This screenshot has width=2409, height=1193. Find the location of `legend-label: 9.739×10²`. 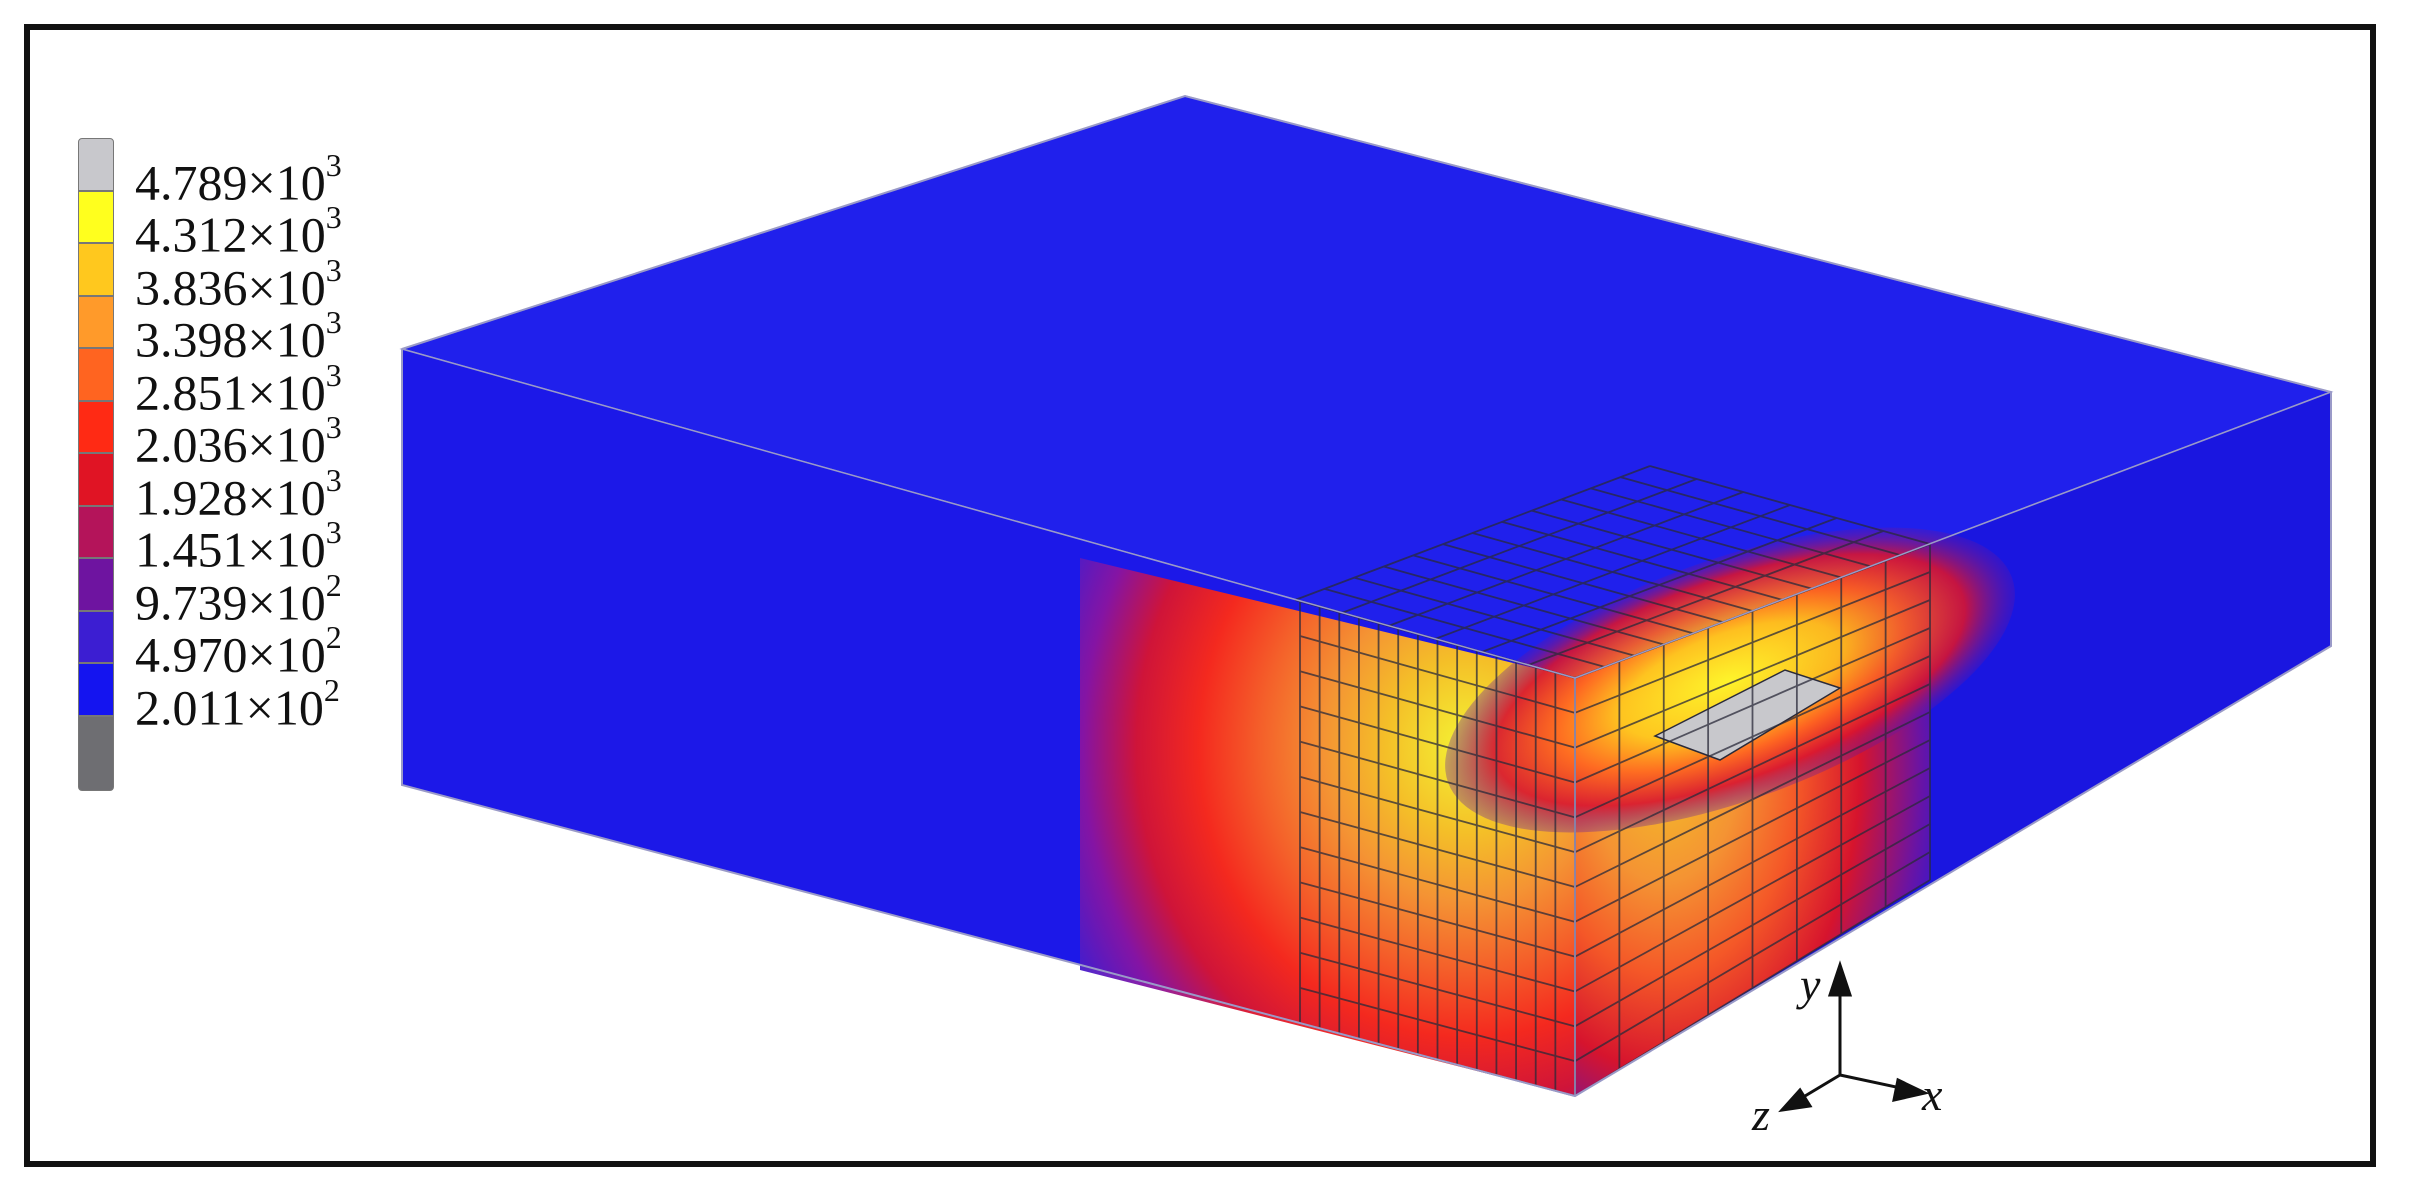

legend-label: 9.739×10² is located at coordinates (238, 597).